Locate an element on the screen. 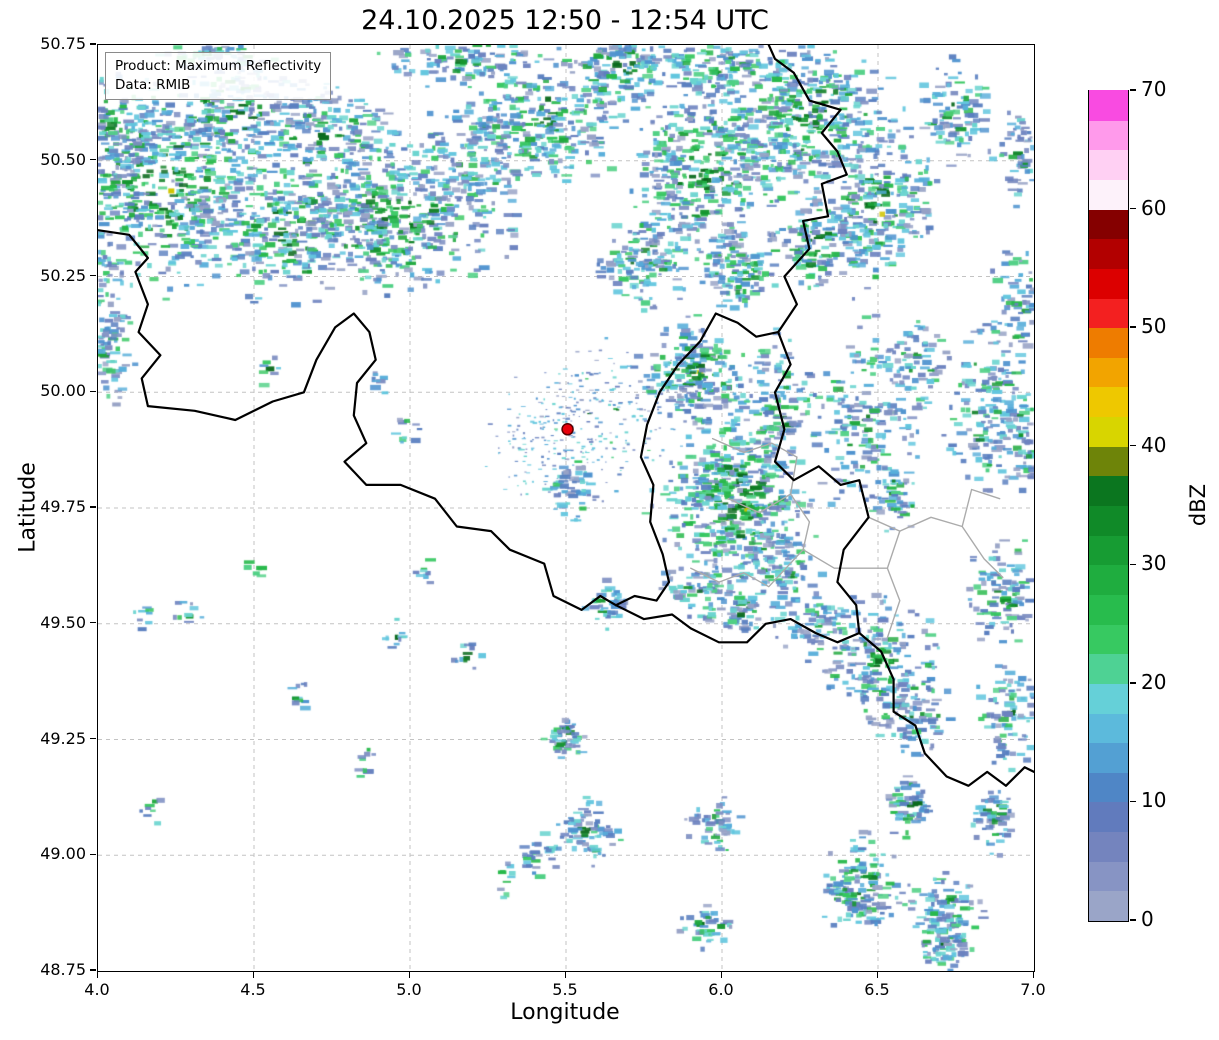 The width and height of the screenshot is (1219, 1040). product-info-box: Product: Maximum Reflectivity Data: RMIB is located at coordinates (218, 76).